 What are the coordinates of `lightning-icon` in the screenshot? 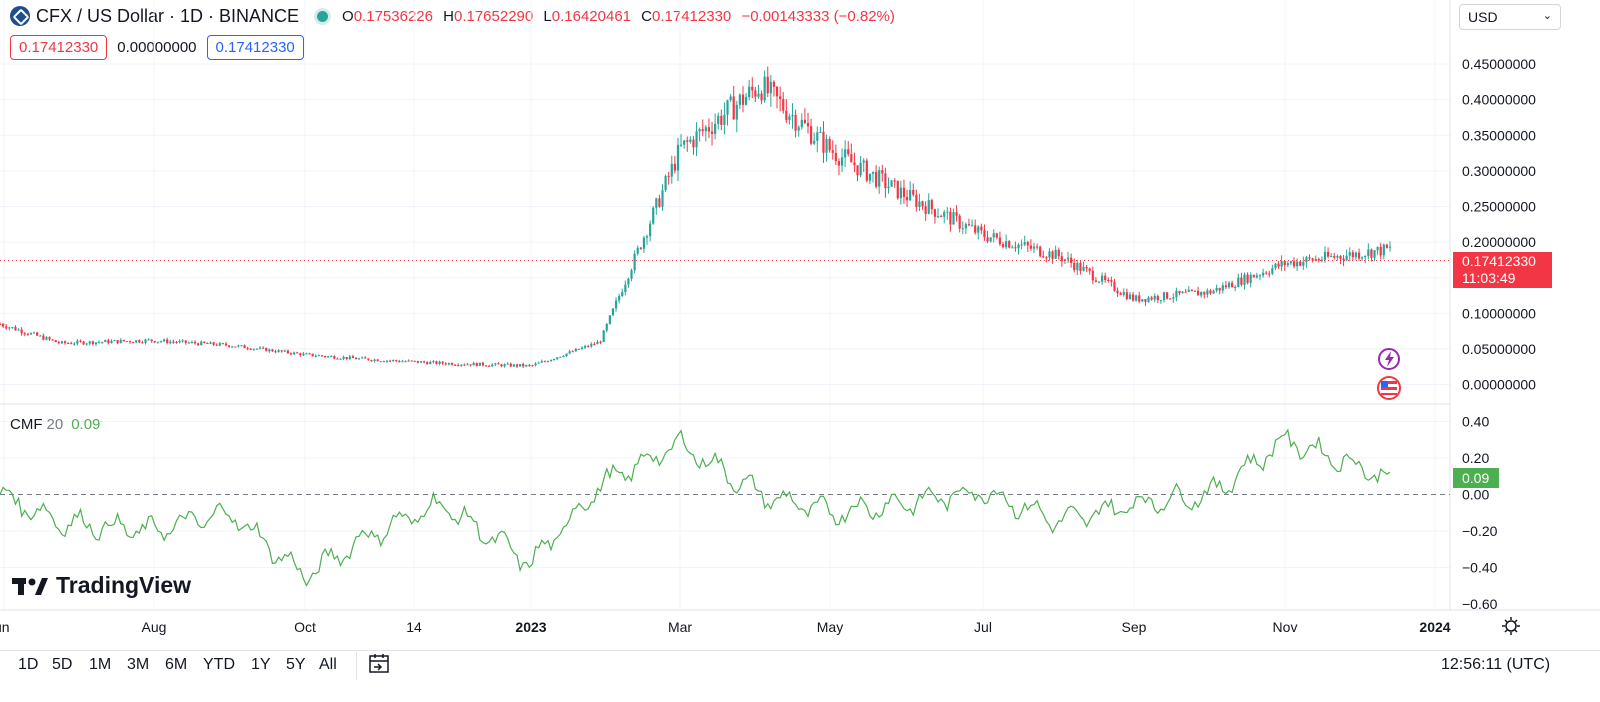 It's located at (1389, 359).